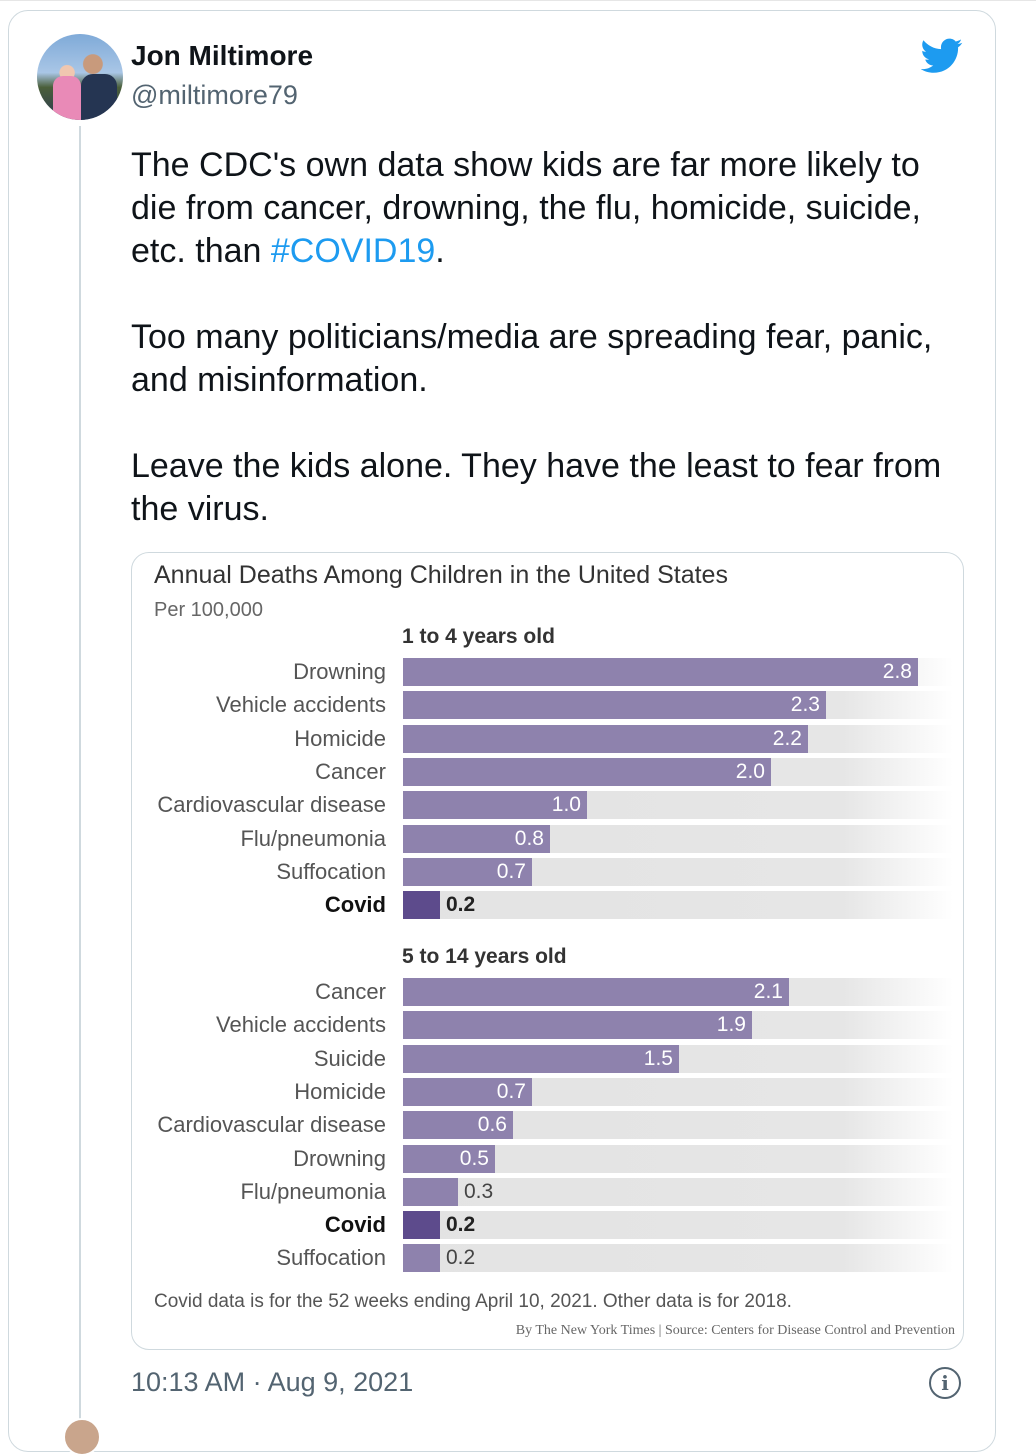 The width and height of the screenshot is (1036, 1456). I want to click on bar-value: 1.5, so click(658, 1058).